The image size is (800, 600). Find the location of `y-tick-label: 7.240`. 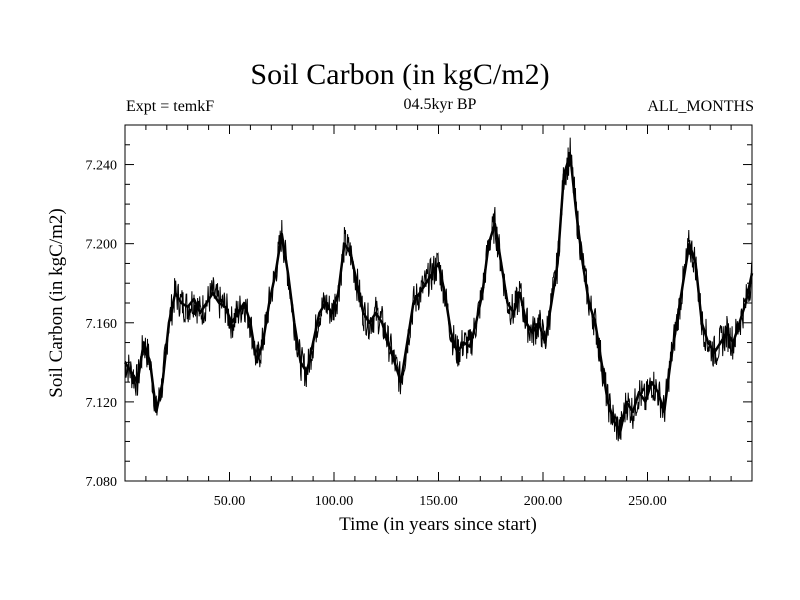

y-tick-label: 7.240 is located at coordinates (102, 166).